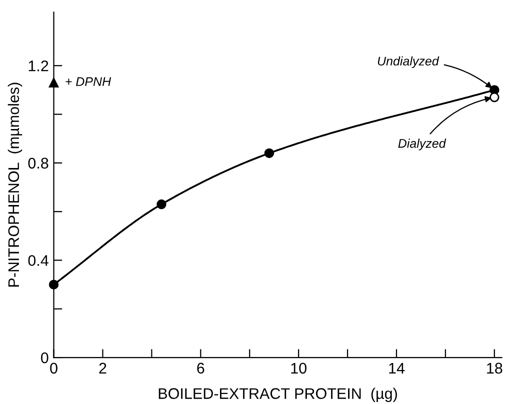  What do you see at coordinates (89, 81) in the screenshot?
I see `series-label: + DPNH` at bounding box center [89, 81].